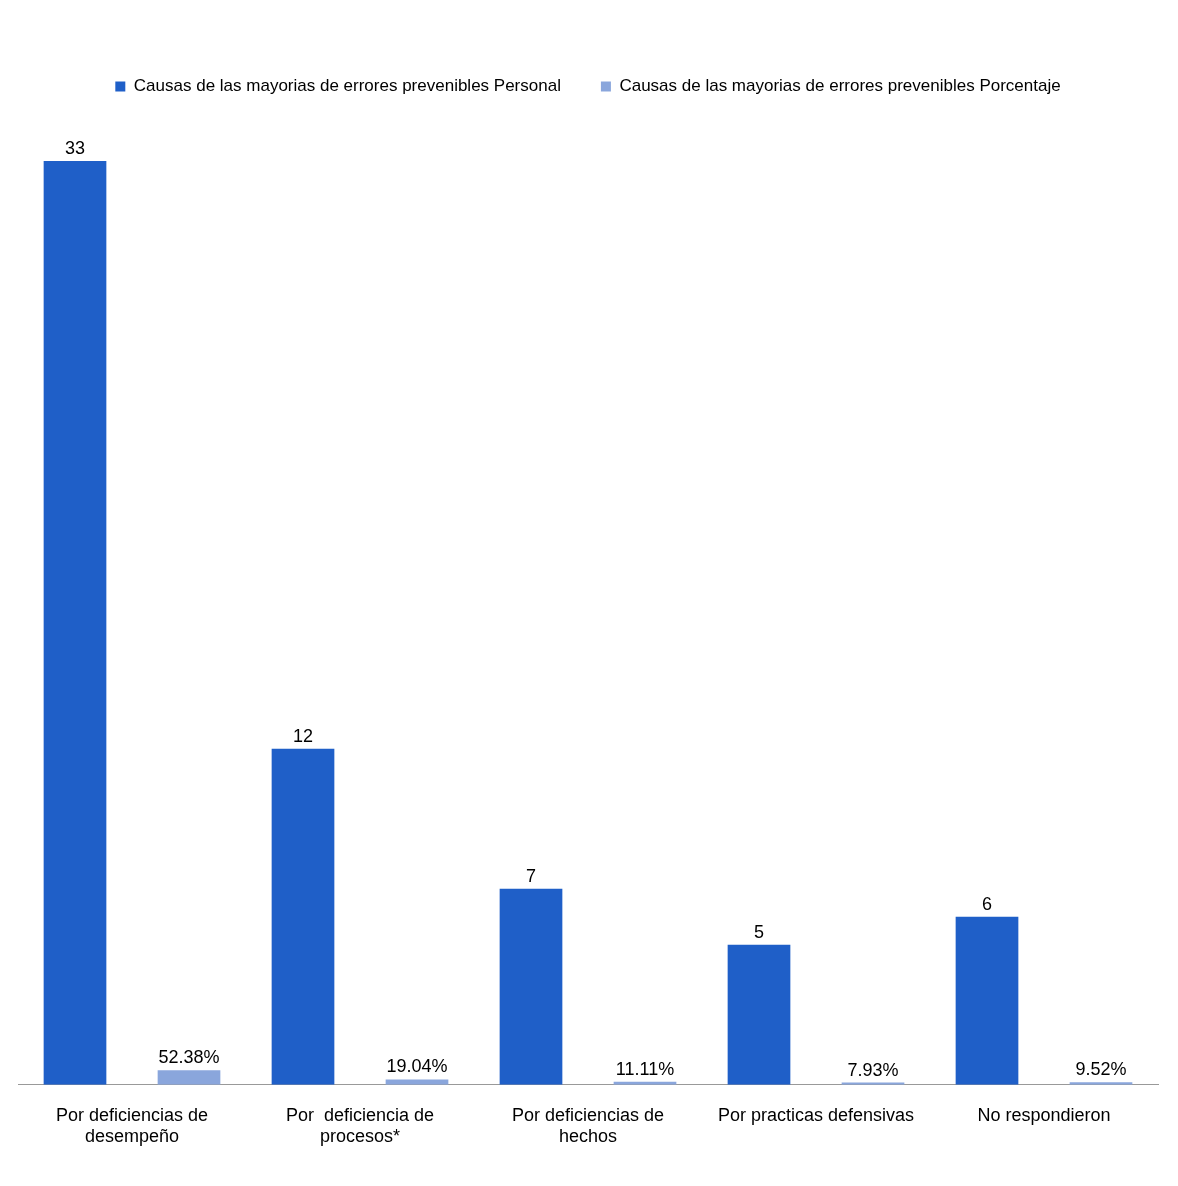  Describe the element at coordinates (303, 735) in the screenshot. I see `data-label: 12` at that location.